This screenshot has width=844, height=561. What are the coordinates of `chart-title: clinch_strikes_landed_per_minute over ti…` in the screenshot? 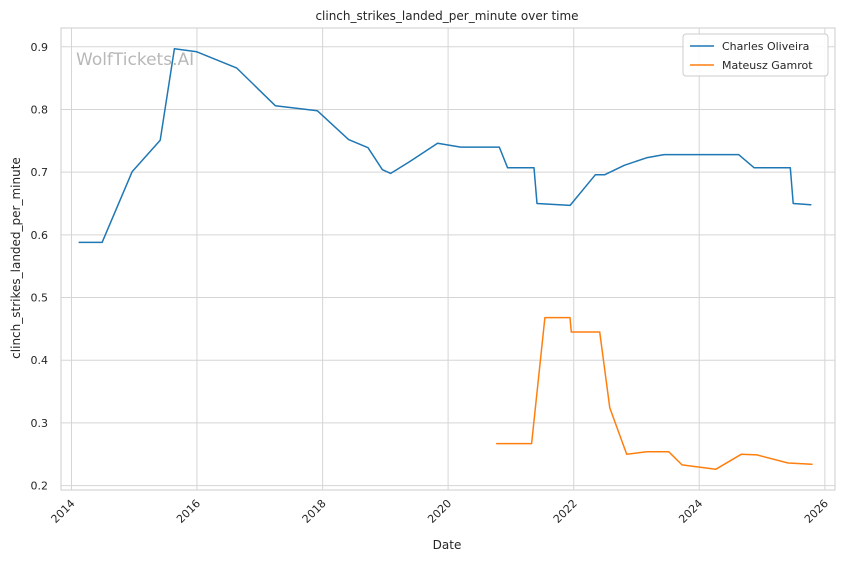 It's located at (446, 16).